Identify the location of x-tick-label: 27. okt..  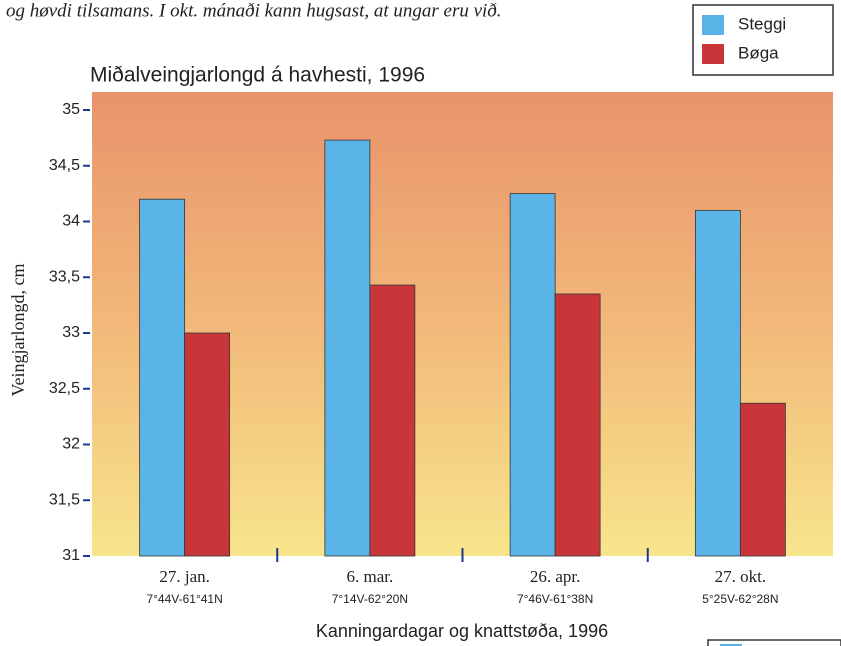
(740, 576).